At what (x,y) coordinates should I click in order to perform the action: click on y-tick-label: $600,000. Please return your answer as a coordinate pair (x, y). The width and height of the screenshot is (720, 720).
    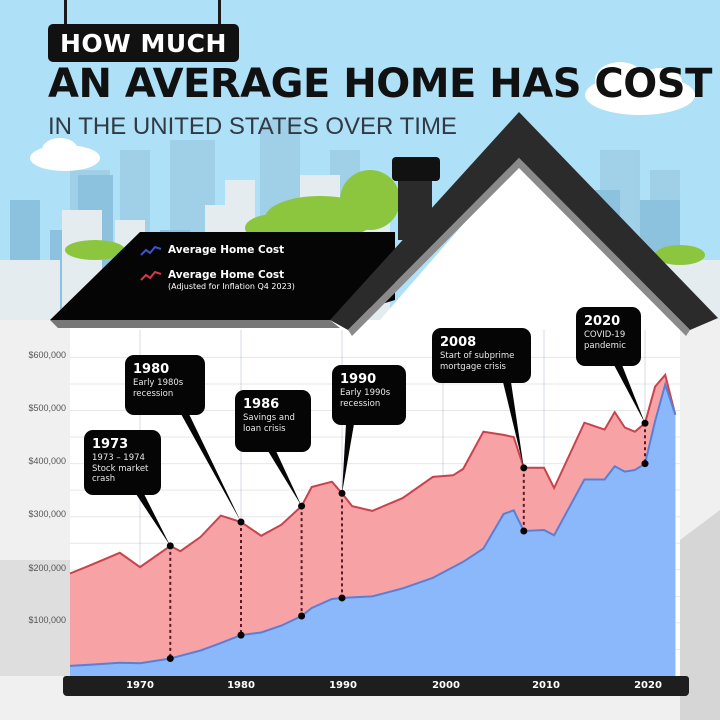
    Looking at the image, I should click on (47, 355).